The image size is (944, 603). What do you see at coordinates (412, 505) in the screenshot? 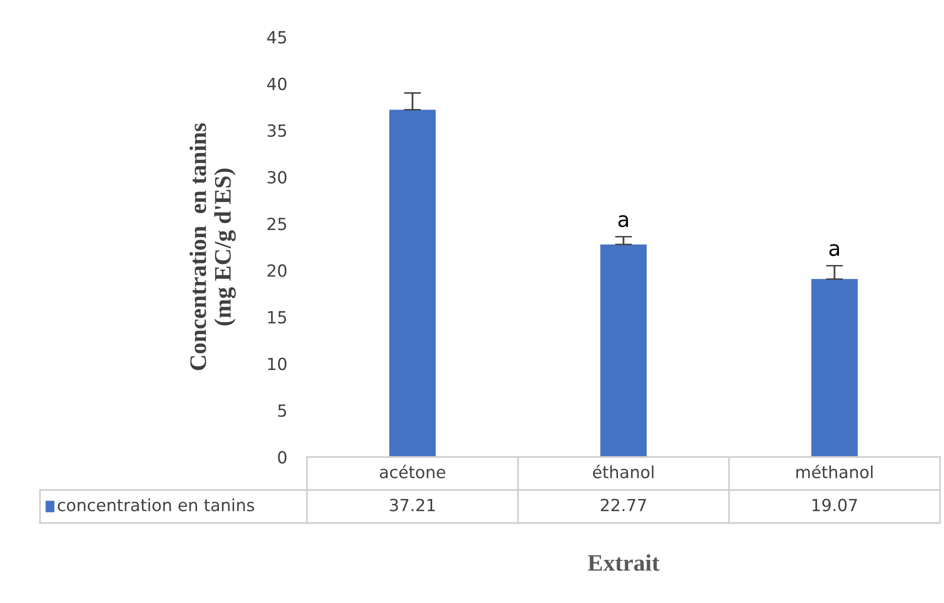
I see `data-label: 37.21` at bounding box center [412, 505].